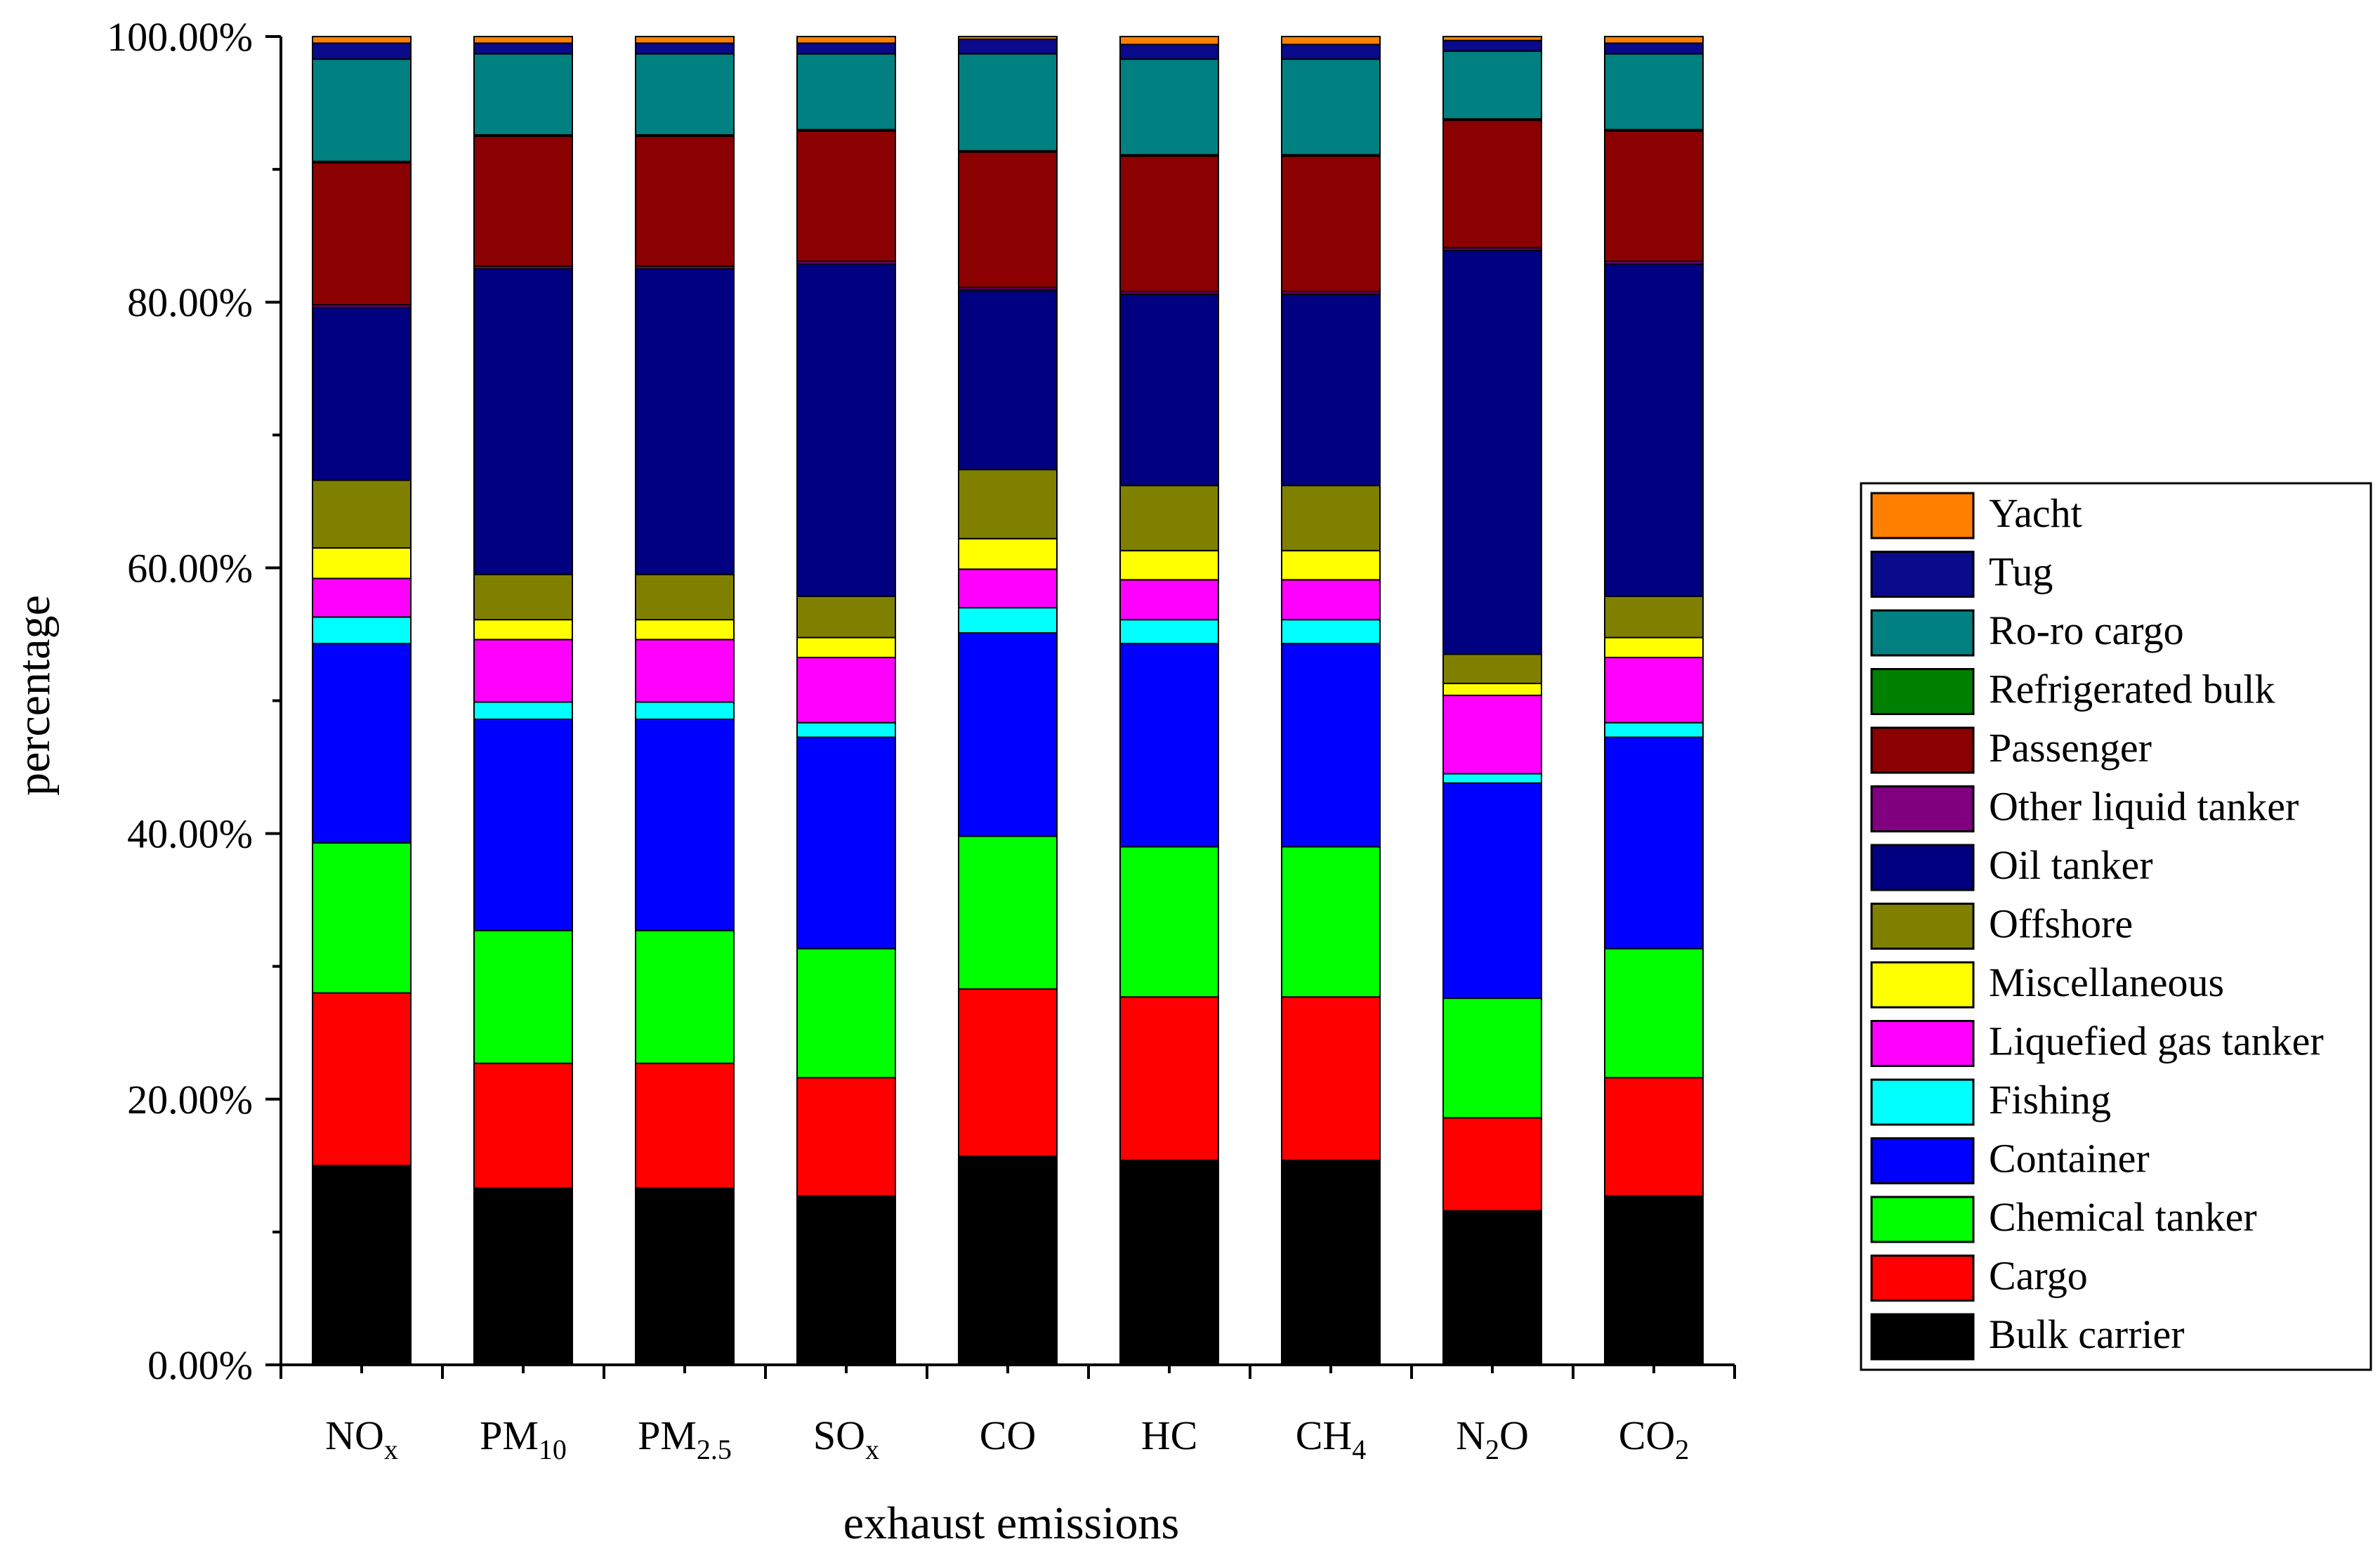 The height and width of the screenshot is (1551, 2380). I want to click on legend-swatch-refrigerated-bulk, so click(1922, 692).